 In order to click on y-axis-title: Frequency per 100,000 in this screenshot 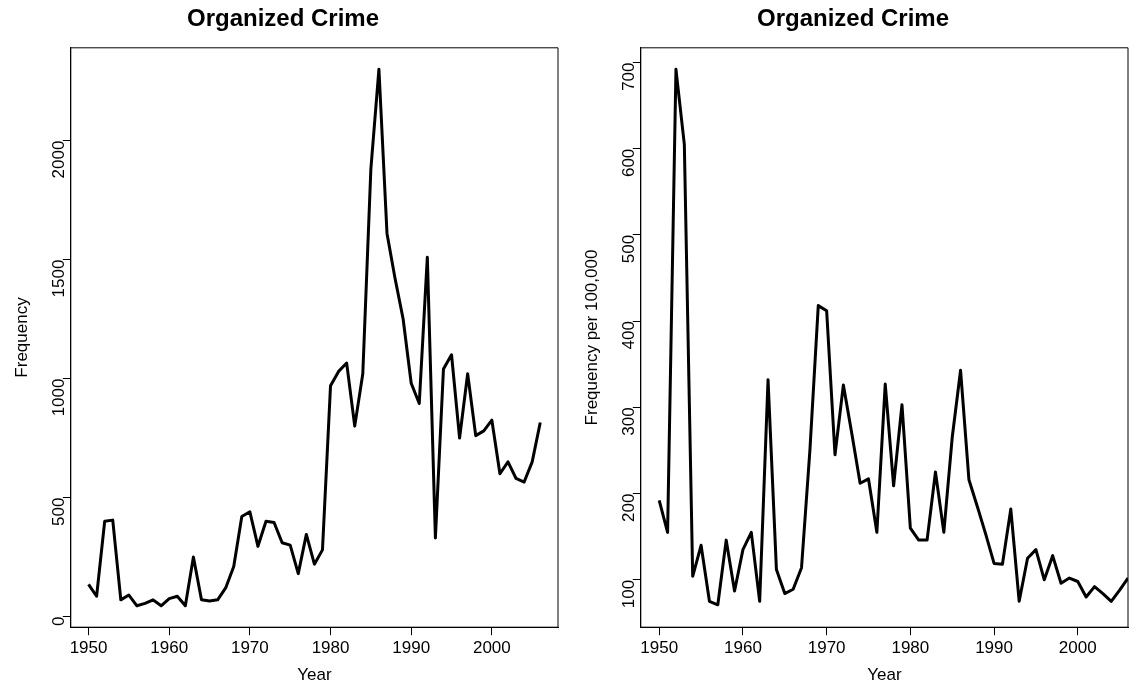, I will do `click(591, 337)`.